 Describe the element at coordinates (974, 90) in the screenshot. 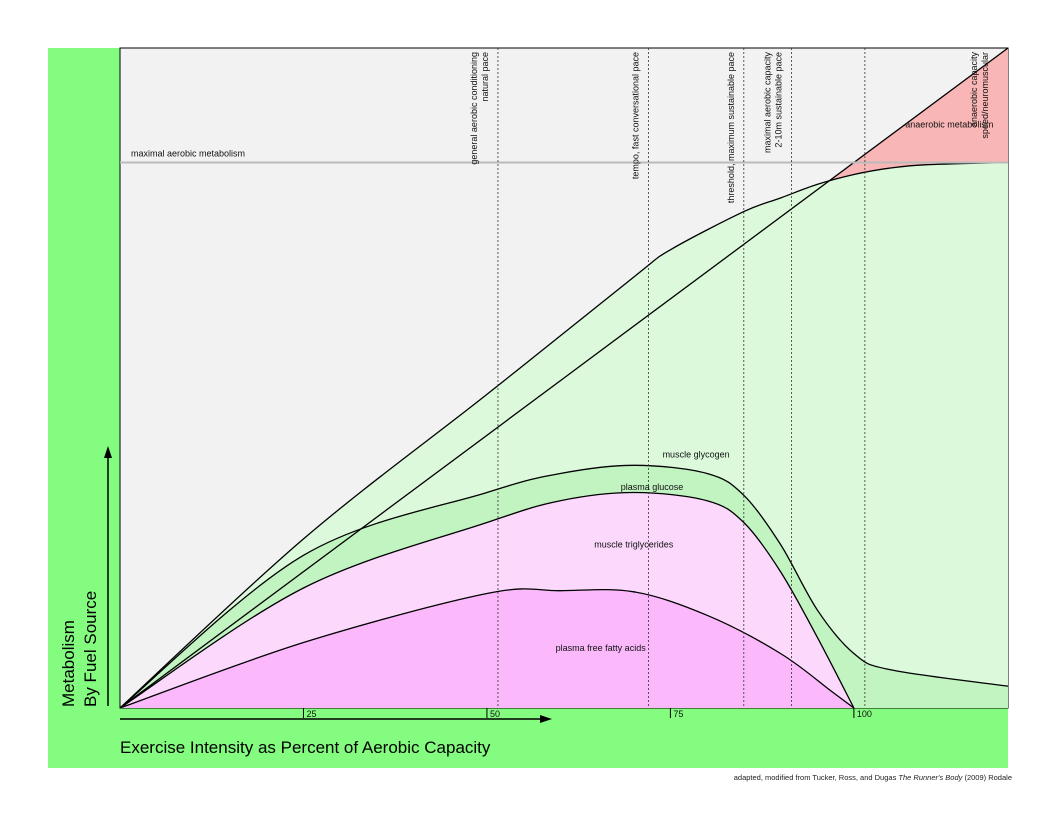

I see `upper-right-label-line-1: anaerobic capacity` at that location.